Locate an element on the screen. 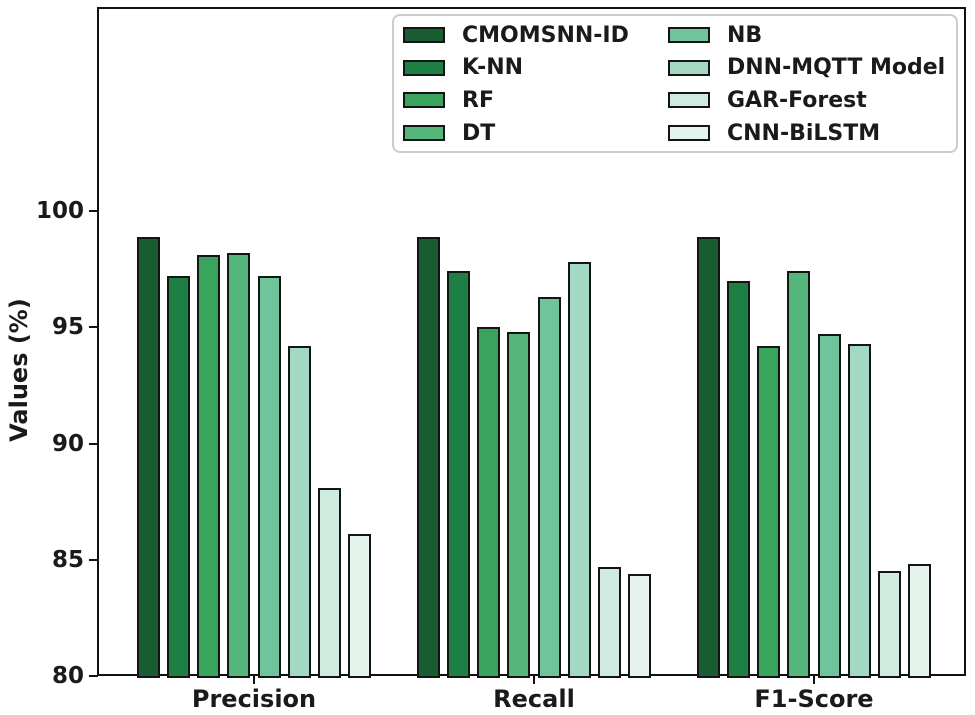 This screenshot has width=975, height=715. legend-item-cmomsnn-id: CMOMSNN-ID is located at coordinates (516, 35).